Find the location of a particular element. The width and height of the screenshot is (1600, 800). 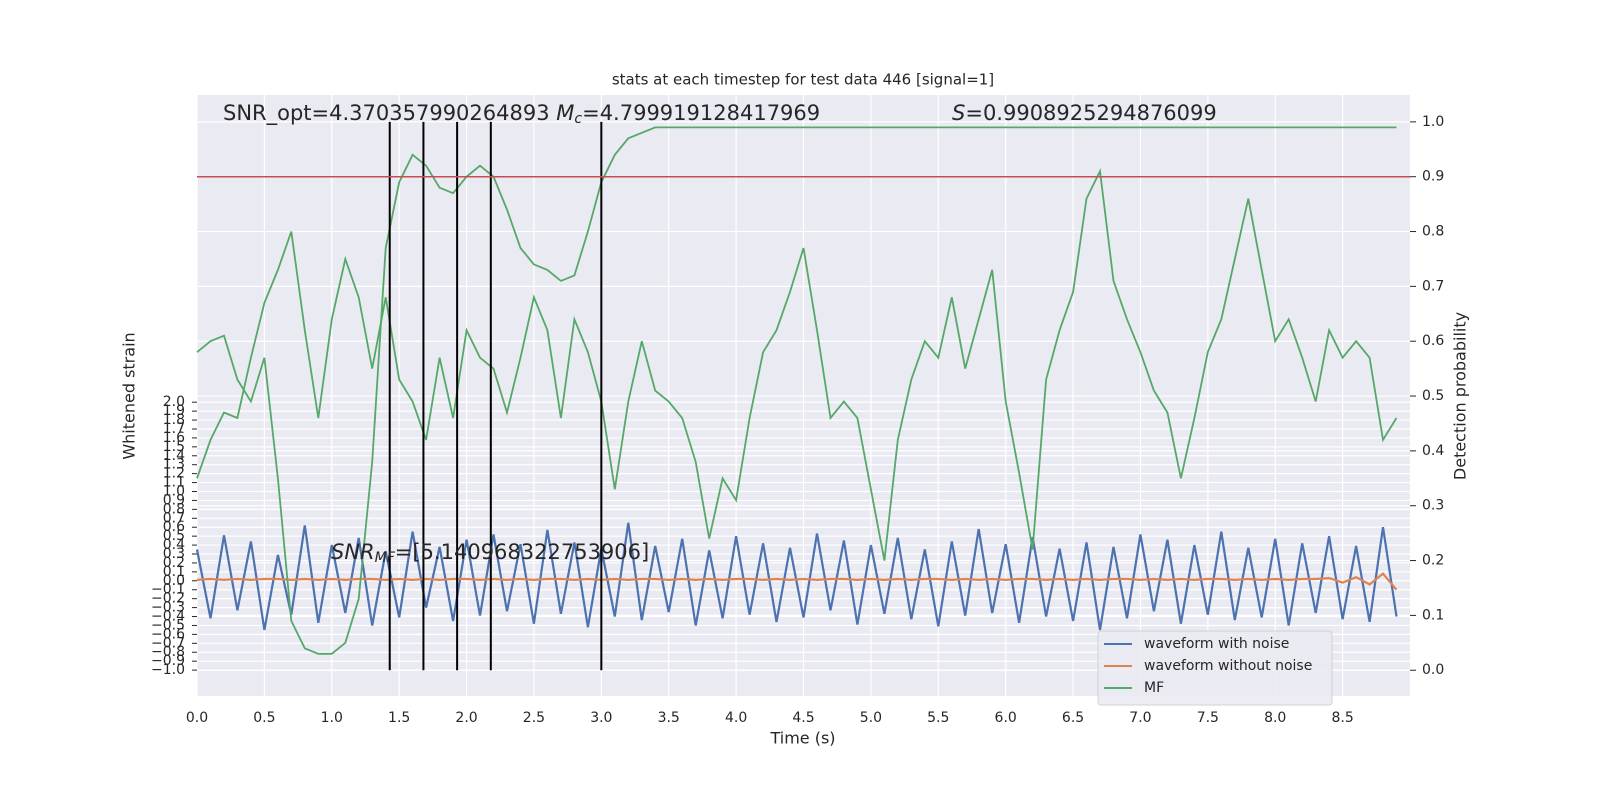

y-tick-label: 0.0 is located at coordinates (174, 581).